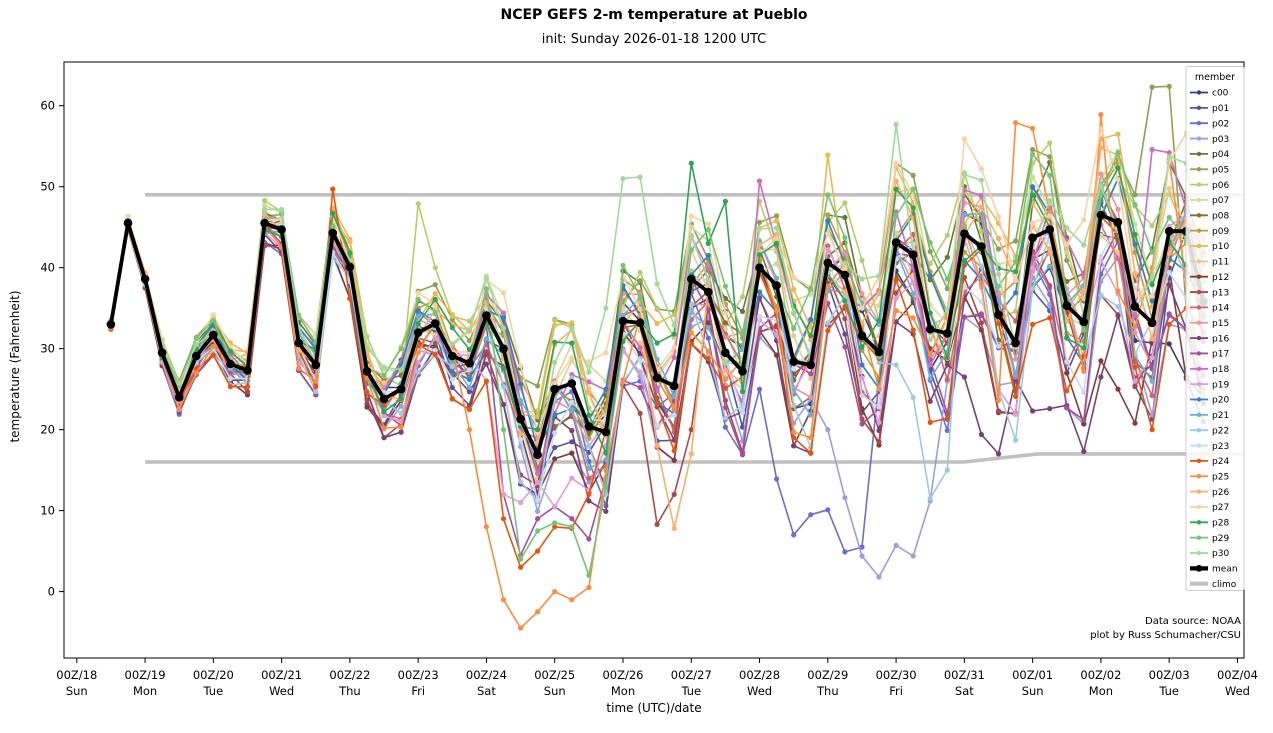  What do you see at coordinates (1220, 477) in the screenshot?
I see `legend-entry-label: p25` at bounding box center [1220, 477].